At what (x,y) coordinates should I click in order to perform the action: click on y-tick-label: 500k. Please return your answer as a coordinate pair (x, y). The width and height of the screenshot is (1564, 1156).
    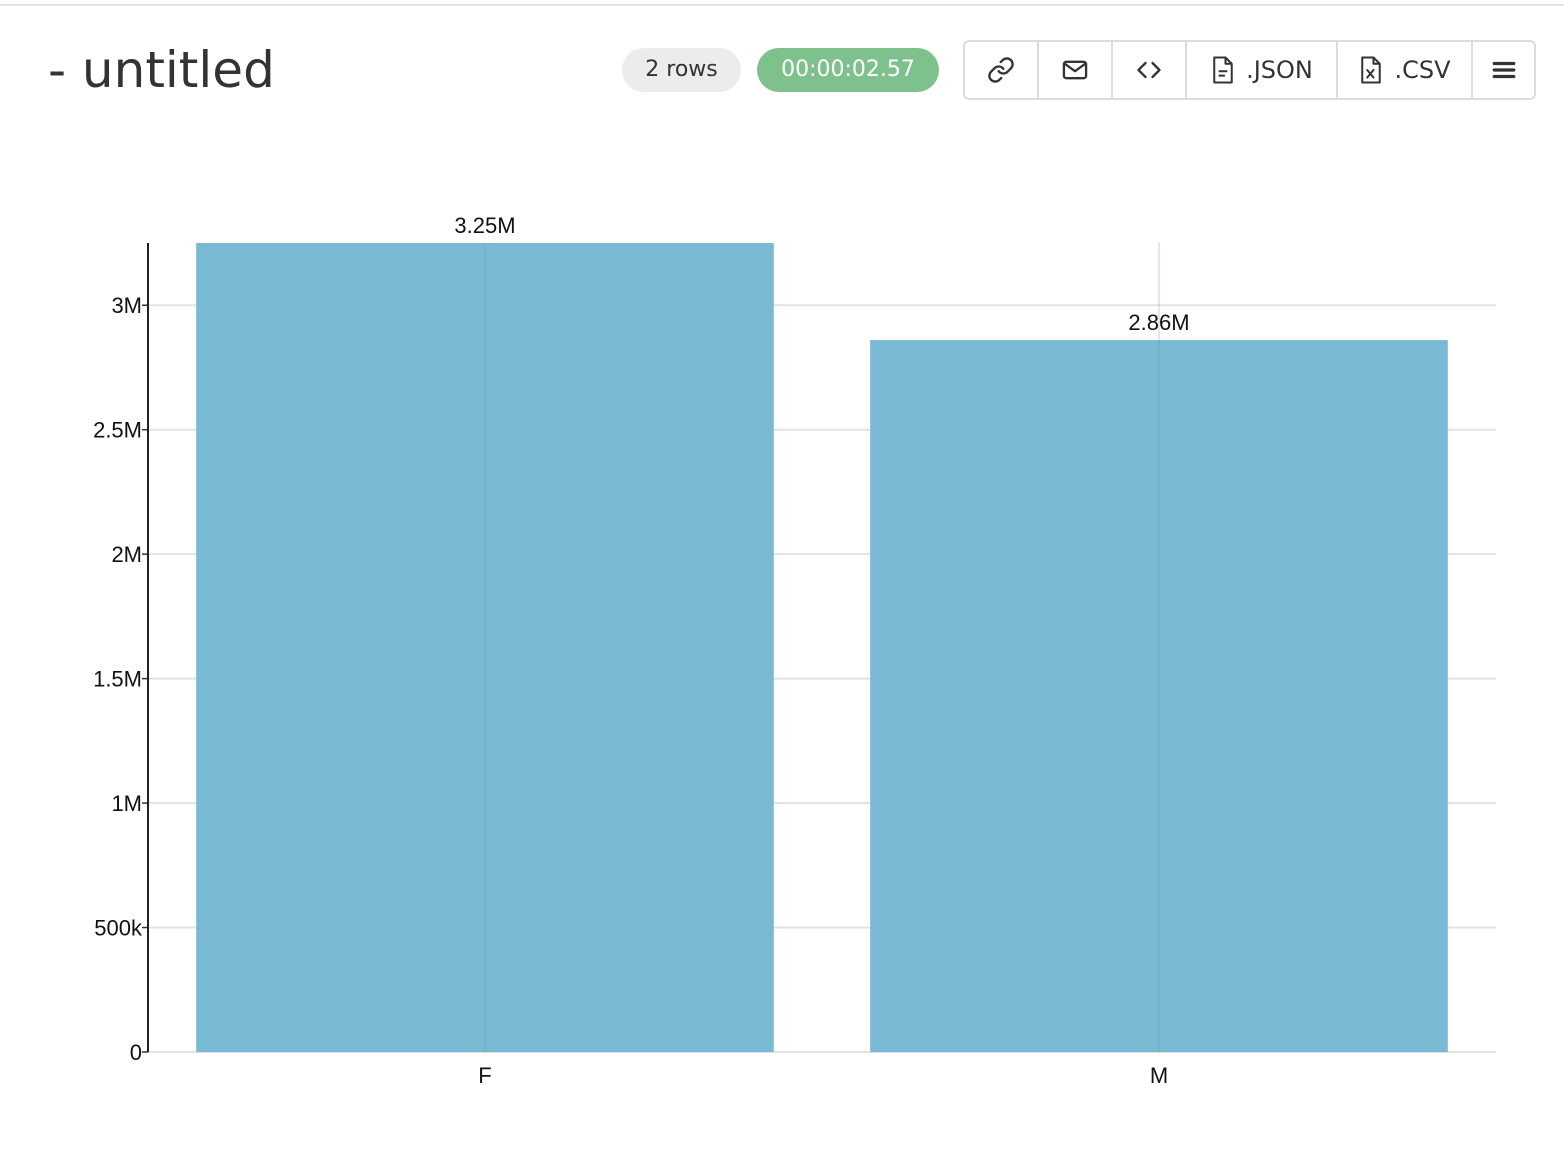
    Looking at the image, I should click on (118, 928).